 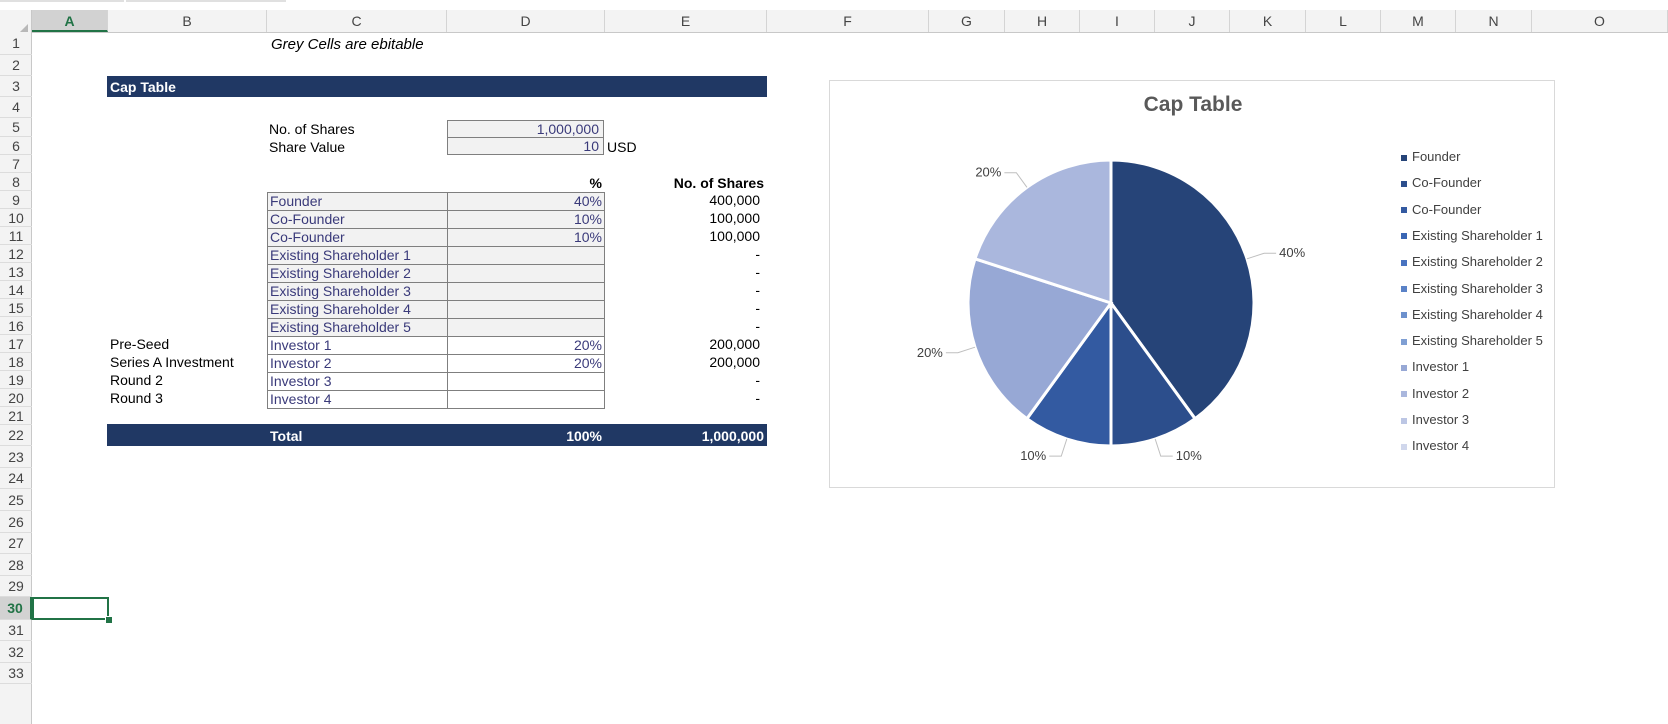 I want to click on shareholder-cell: Existing Shareholder 3, so click(x=357, y=291).